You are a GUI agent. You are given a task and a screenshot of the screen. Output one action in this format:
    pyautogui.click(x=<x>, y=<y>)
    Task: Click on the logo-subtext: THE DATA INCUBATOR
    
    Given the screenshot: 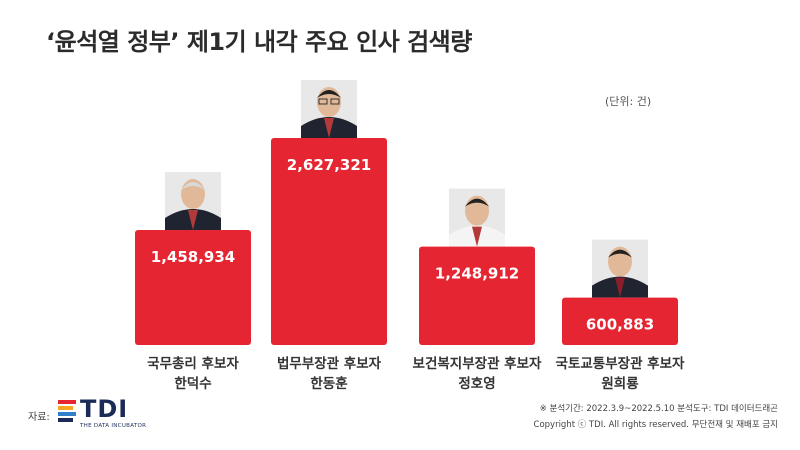 What is the action you would take?
    pyautogui.click(x=113, y=426)
    